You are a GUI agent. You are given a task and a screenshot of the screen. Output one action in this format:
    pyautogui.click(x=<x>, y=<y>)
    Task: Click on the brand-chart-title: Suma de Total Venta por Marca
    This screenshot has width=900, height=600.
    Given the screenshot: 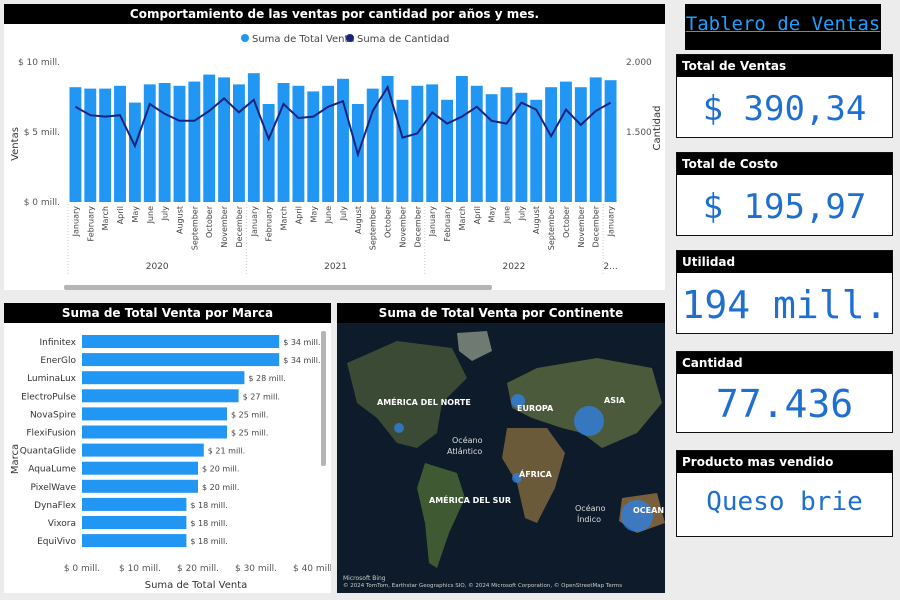 What is the action you would take?
    pyautogui.click(x=167, y=313)
    